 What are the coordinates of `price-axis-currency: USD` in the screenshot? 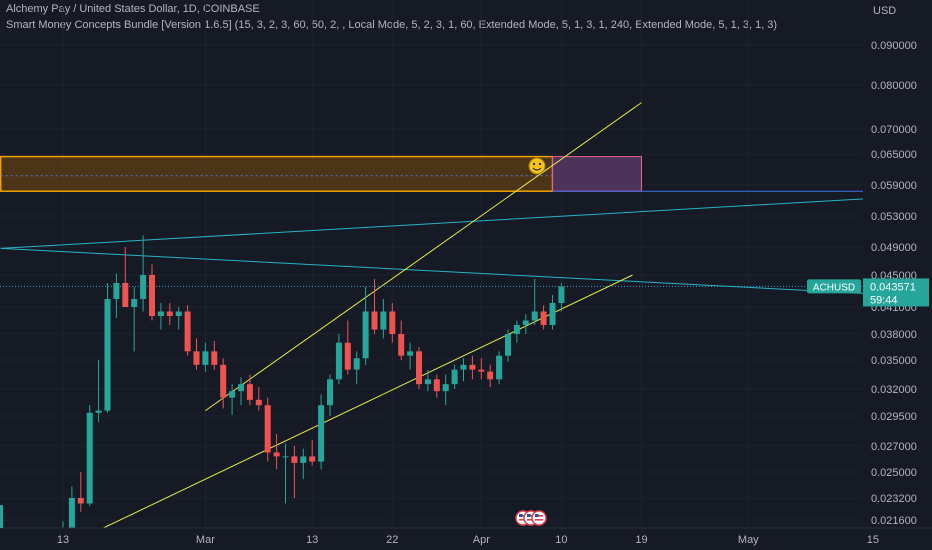 It's located at (884, 11).